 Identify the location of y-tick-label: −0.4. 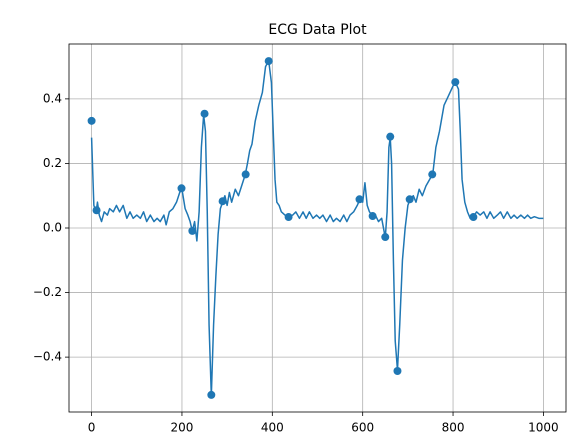
(47, 357).